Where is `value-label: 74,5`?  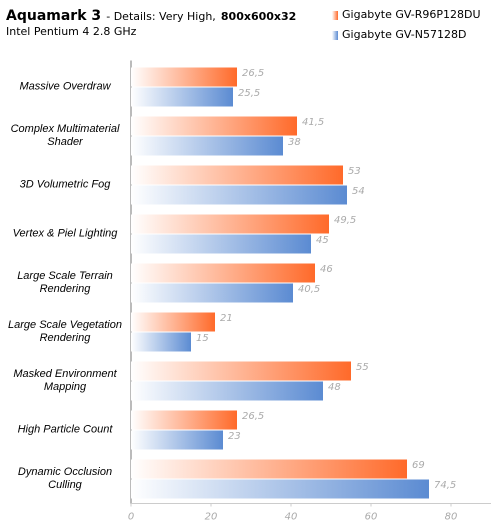 value-label: 74,5 is located at coordinates (445, 485).